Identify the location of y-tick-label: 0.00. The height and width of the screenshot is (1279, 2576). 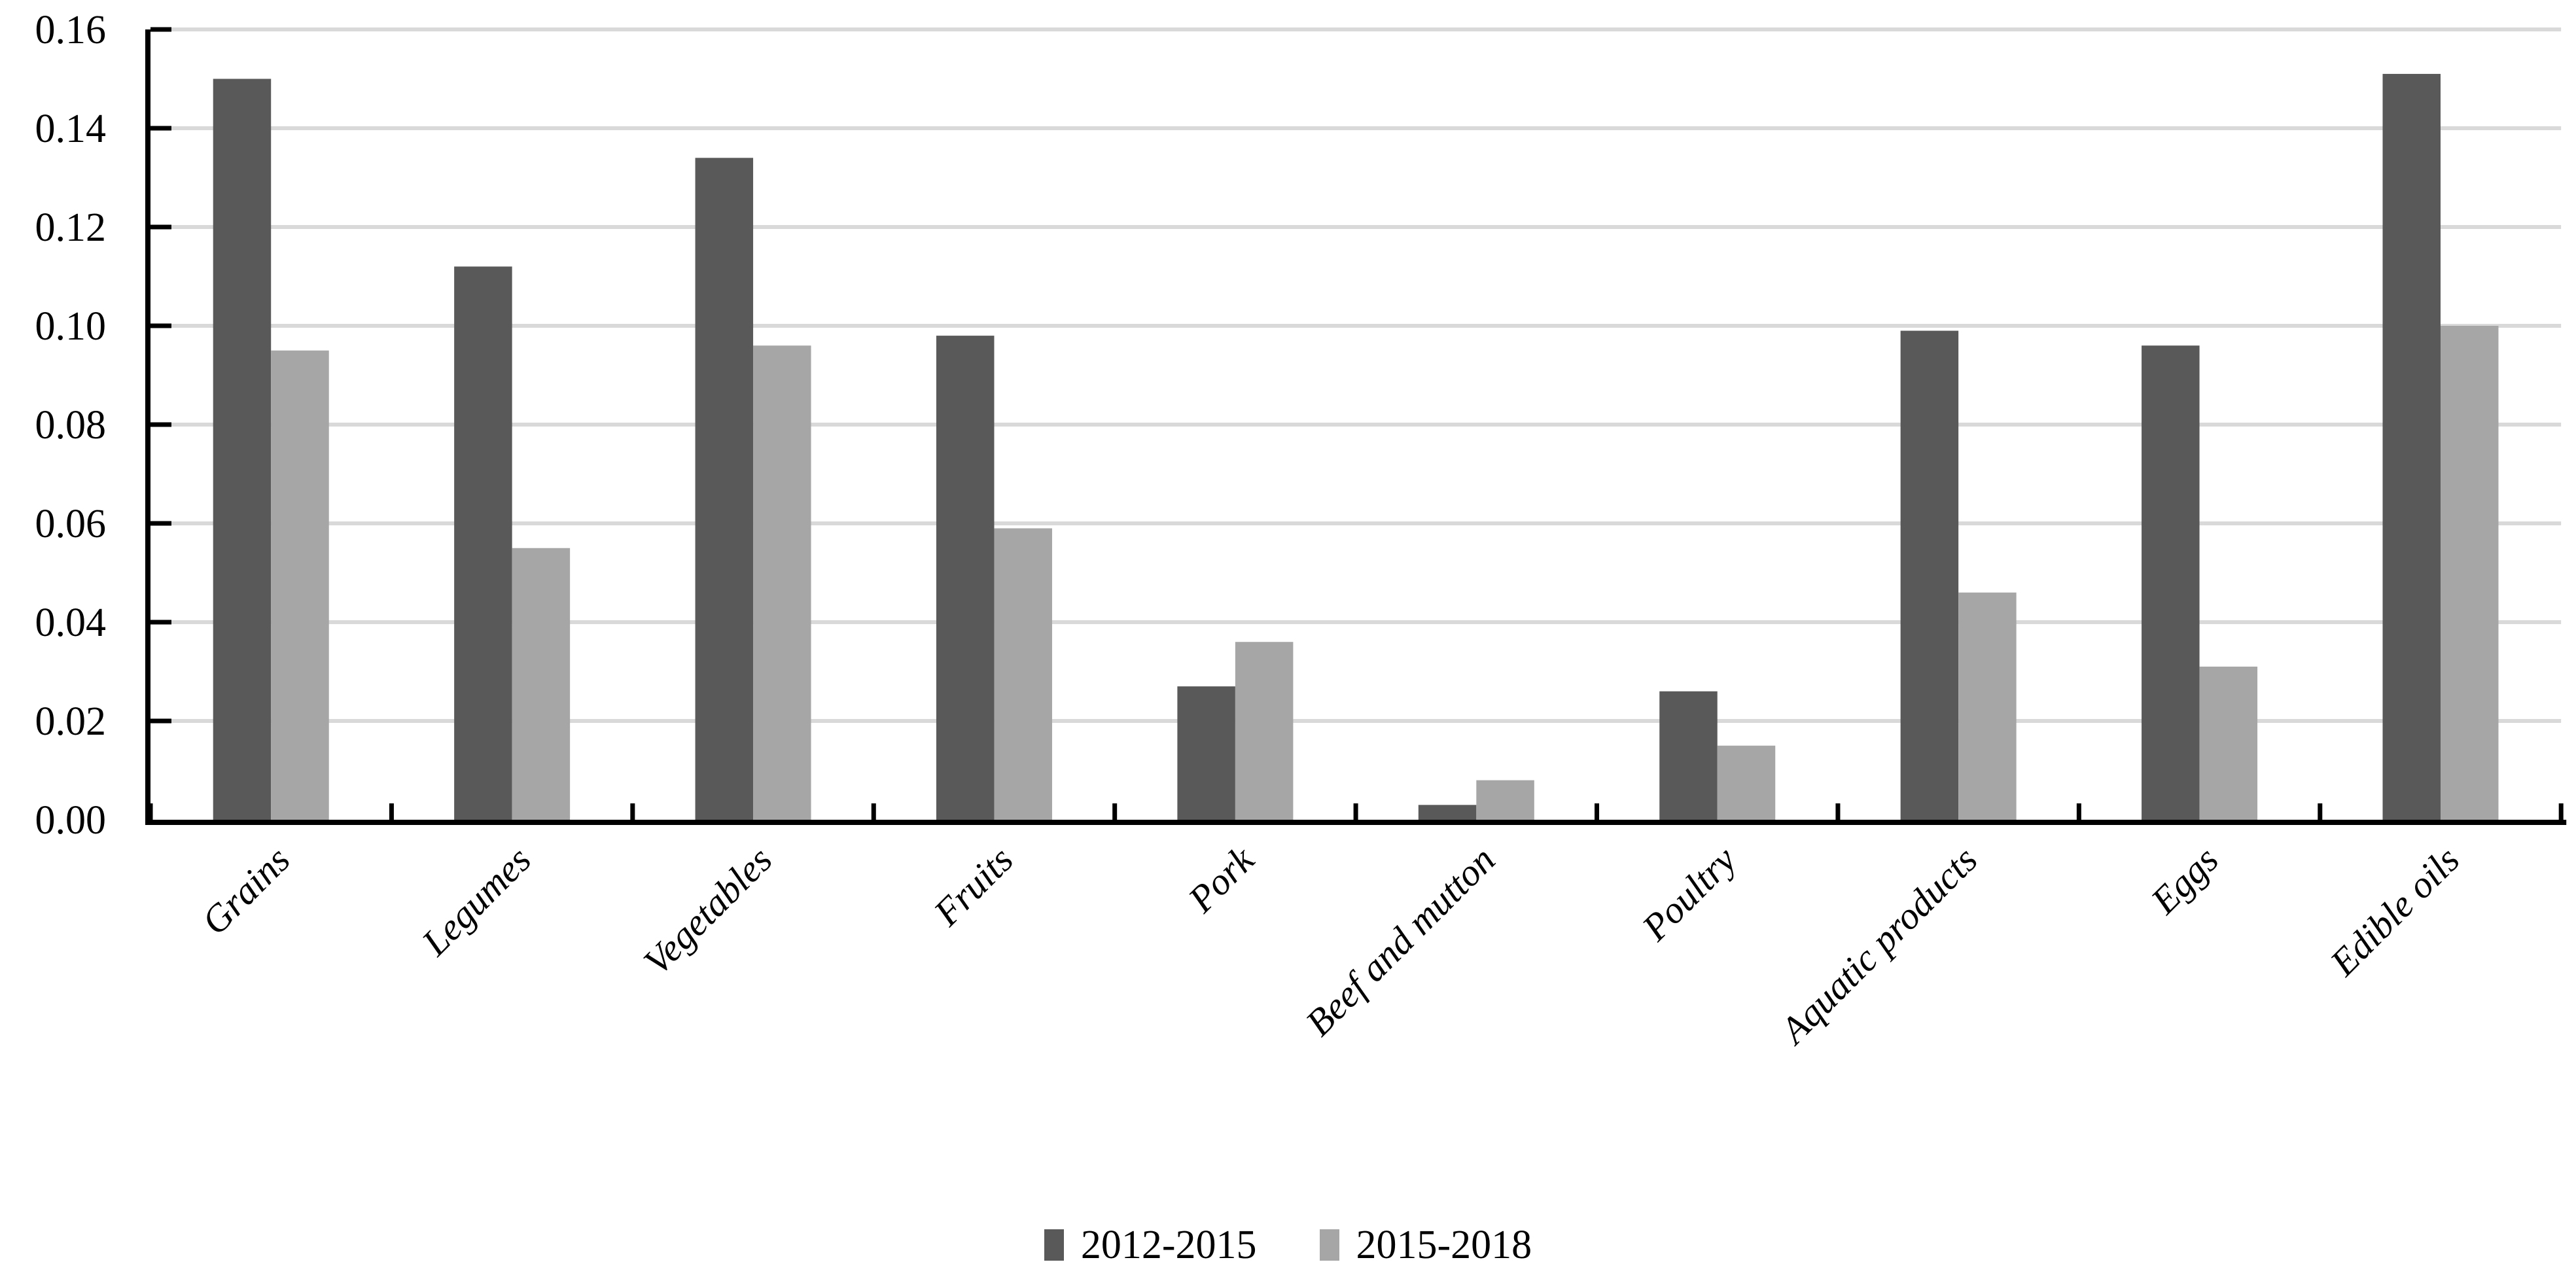
(71, 820).